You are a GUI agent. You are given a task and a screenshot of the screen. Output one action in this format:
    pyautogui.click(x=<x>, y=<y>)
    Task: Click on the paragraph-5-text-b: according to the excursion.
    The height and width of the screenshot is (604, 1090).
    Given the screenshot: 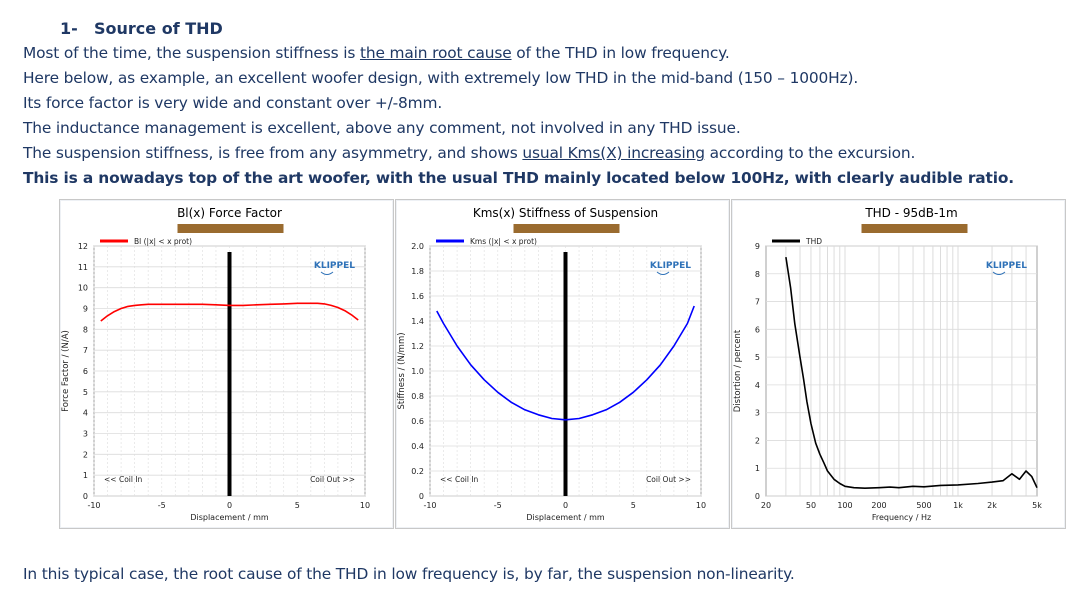 What is the action you would take?
    pyautogui.click(x=810, y=153)
    